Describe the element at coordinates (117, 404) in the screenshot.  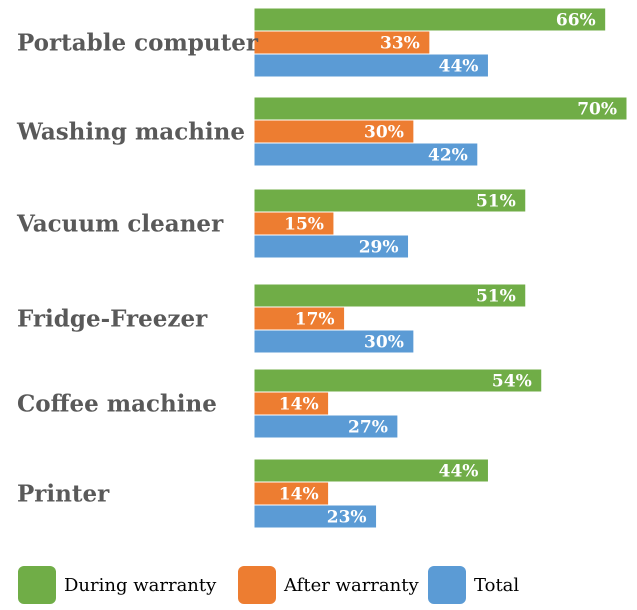
I see `category-label-coffee-machine: Coffee machine` at that location.